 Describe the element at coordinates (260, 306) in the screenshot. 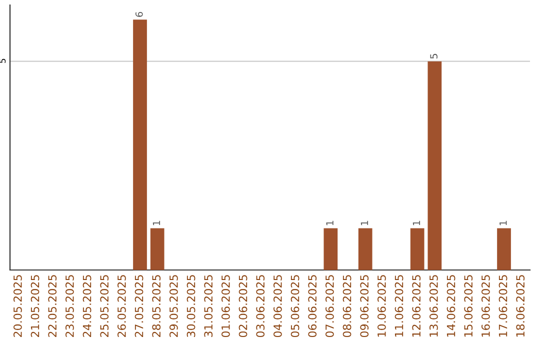

I see `x-tick-label: 03.06.2025` at that location.